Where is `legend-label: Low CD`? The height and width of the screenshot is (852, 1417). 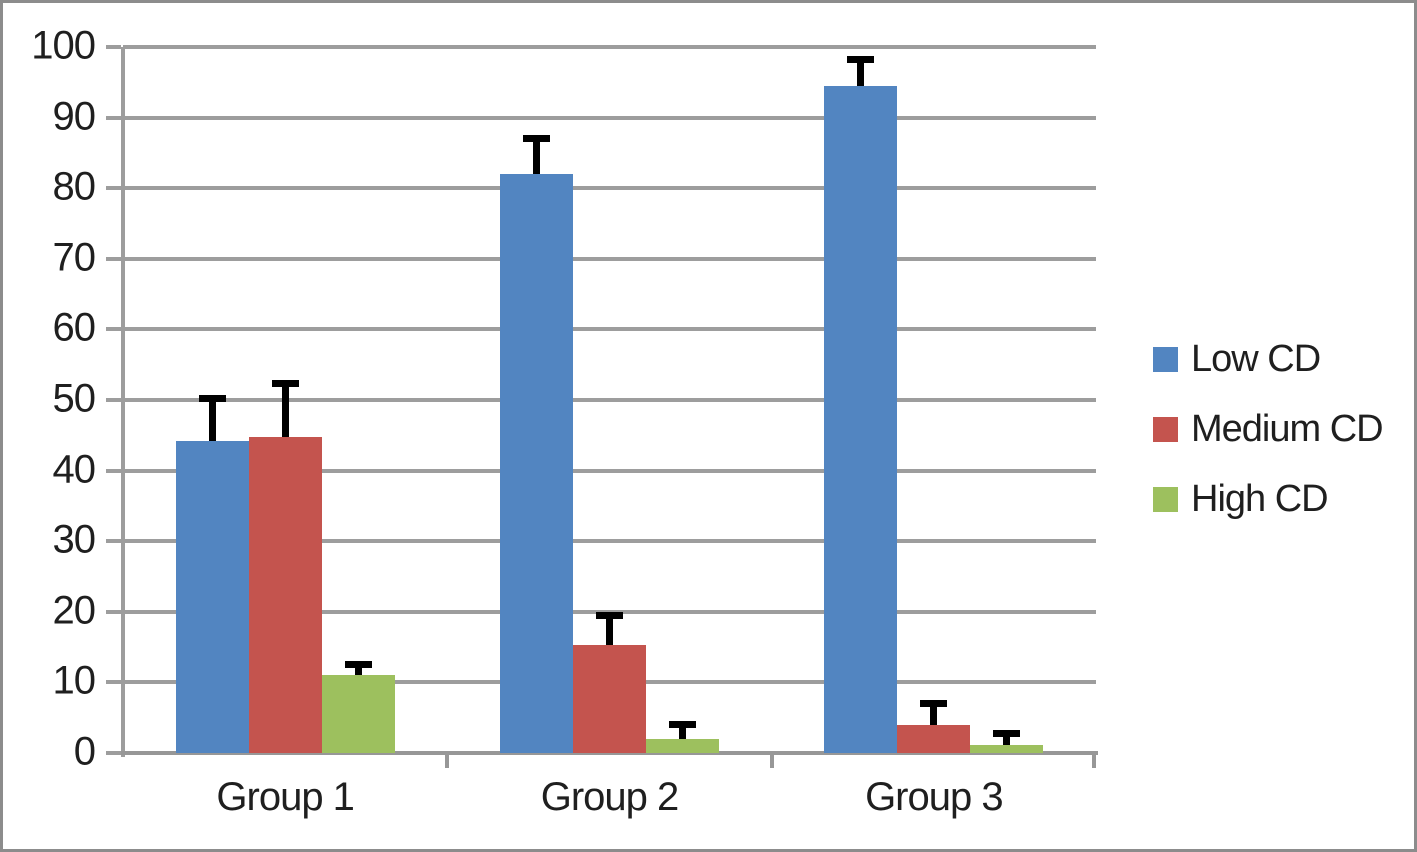
legend-label: Low CD is located at coordinates (1256, 358).